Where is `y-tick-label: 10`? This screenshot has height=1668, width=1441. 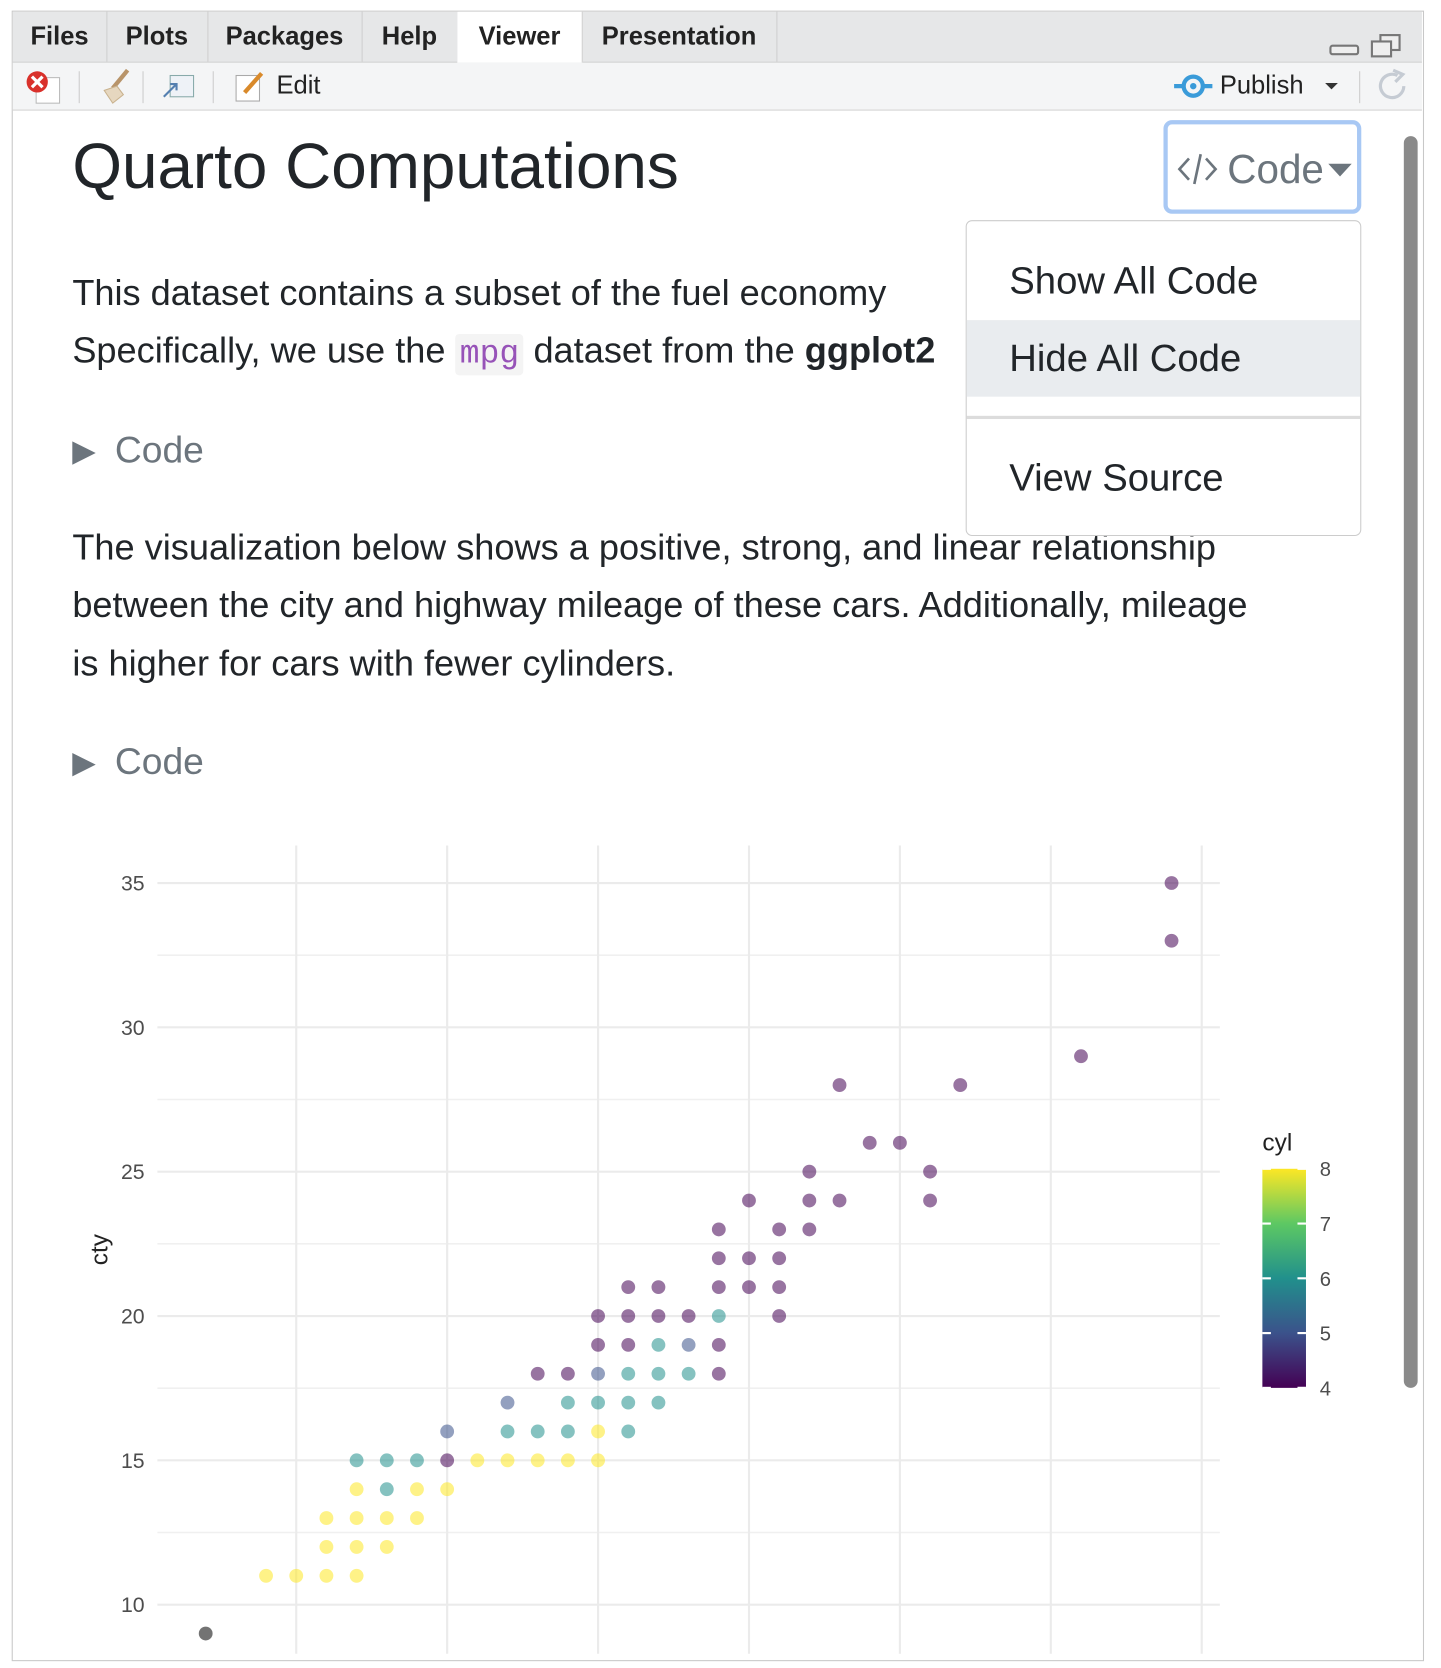
y-tick-label: 10 is located at coordinates (133, 1605).